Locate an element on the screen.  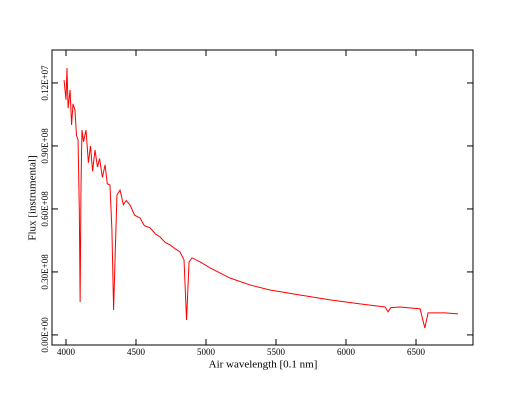
y-tick-label: 0.00E+00 is located at coordinates (45, 335).